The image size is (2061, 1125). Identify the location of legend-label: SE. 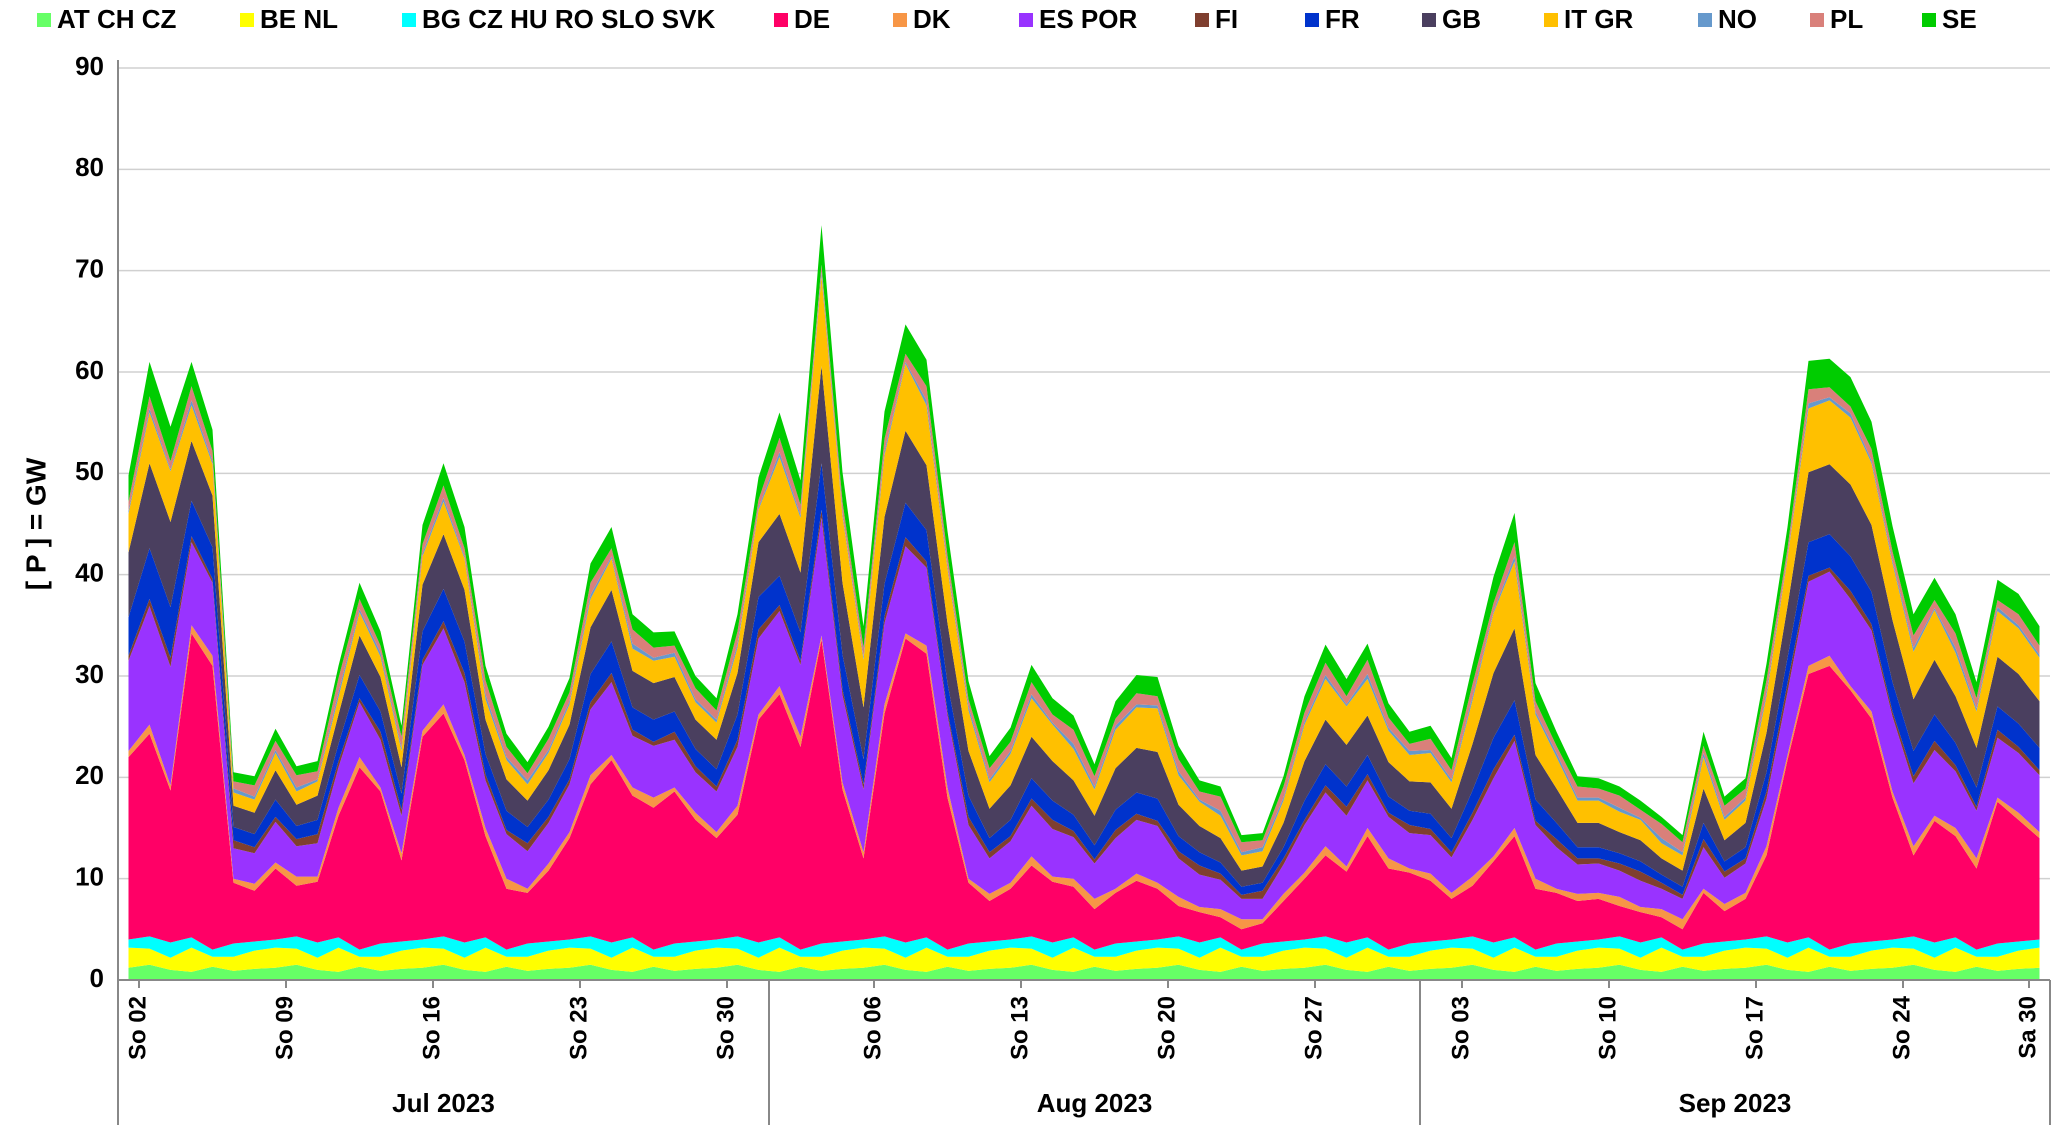
(1959, 19).